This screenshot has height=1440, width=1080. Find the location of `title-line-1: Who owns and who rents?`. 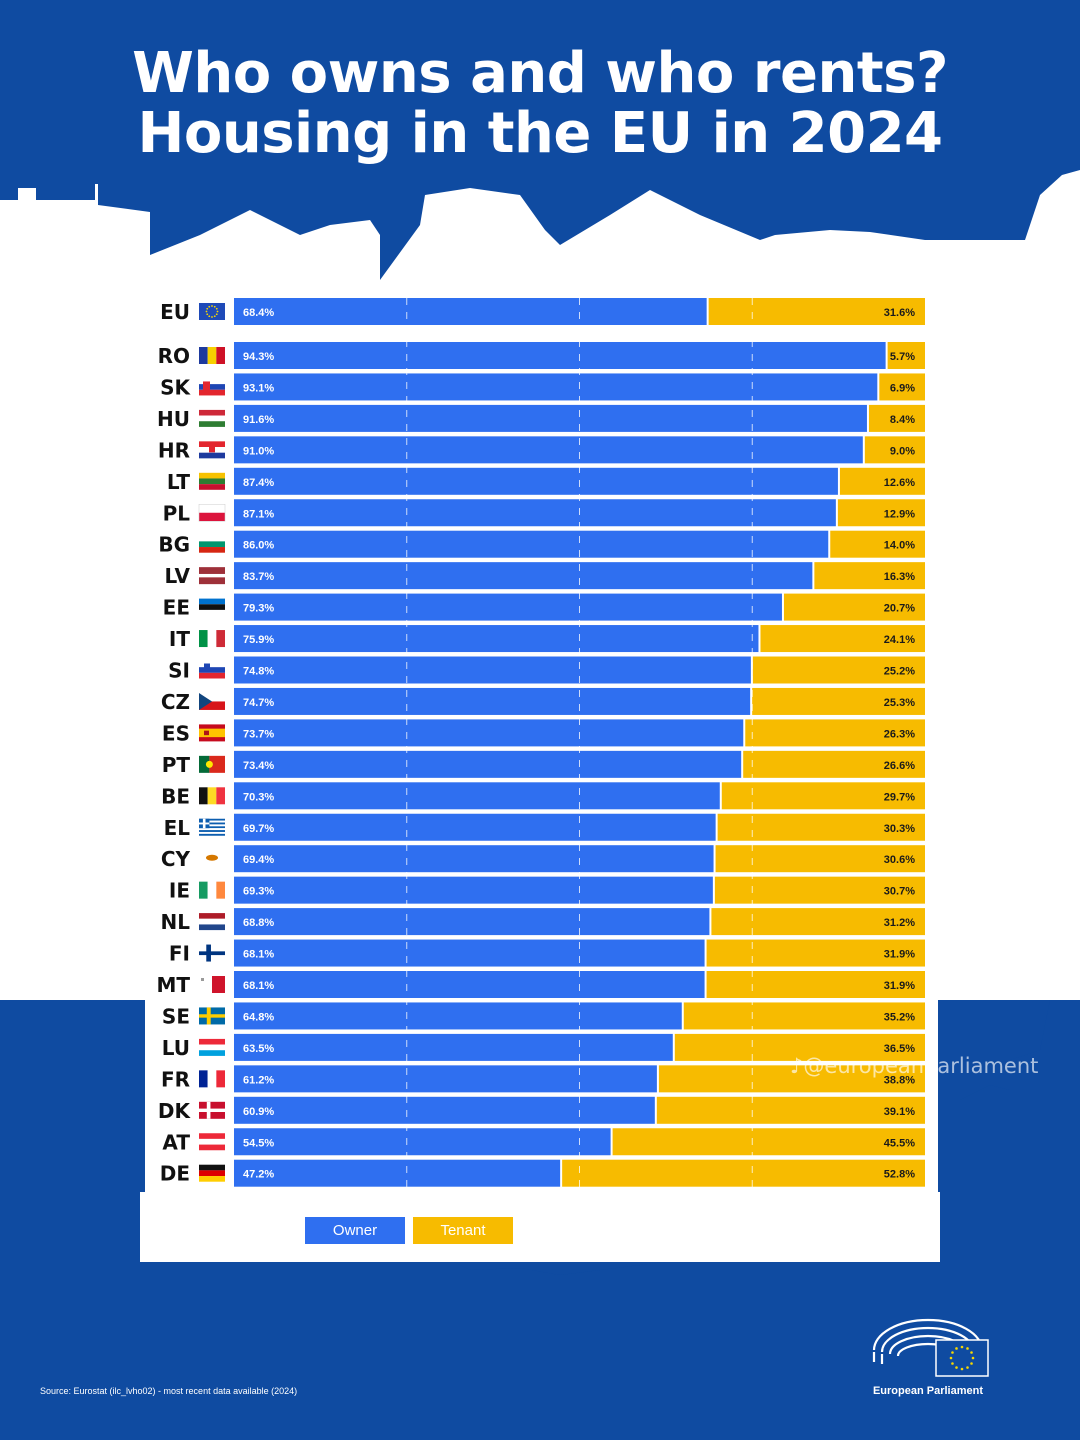

title-line-1: Who owns and who rents? is located at coordinates (540, 73).